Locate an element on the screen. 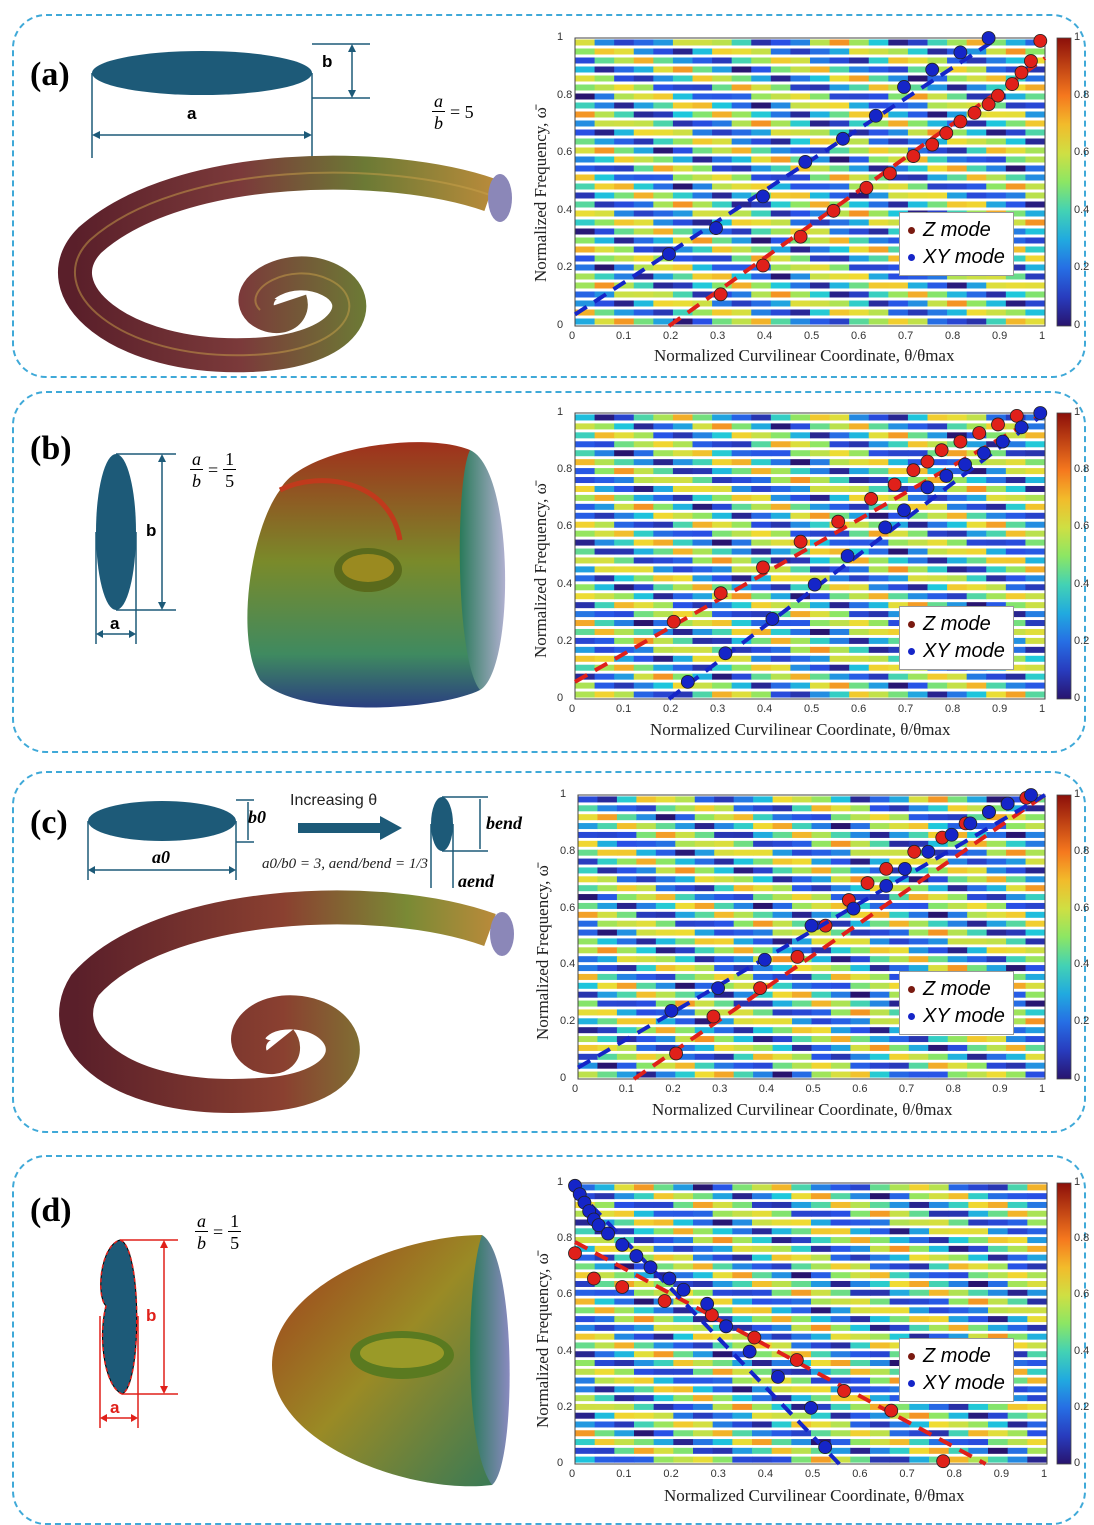 This screenshot has width=1094, height=1525. x-tick-label: 1 is located at coordinates (1042, 1089).